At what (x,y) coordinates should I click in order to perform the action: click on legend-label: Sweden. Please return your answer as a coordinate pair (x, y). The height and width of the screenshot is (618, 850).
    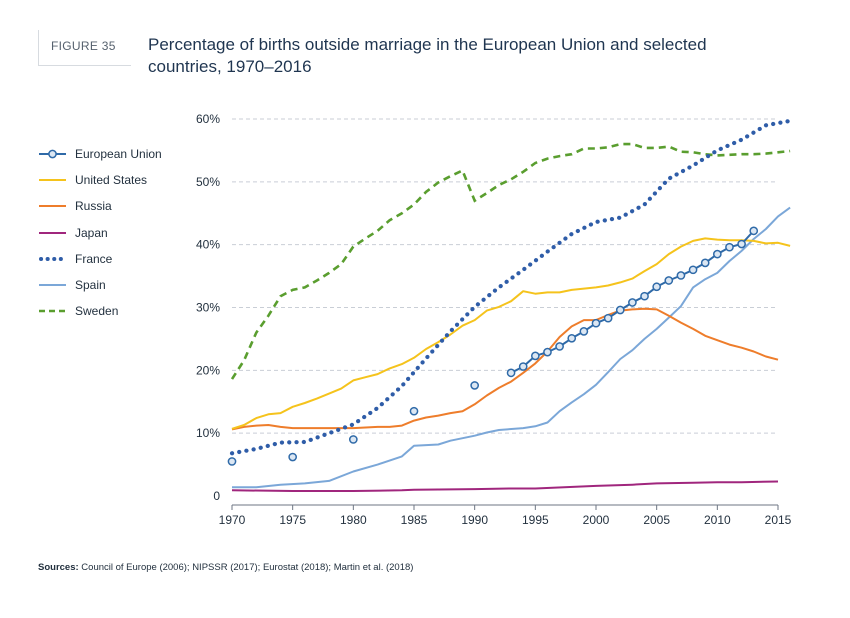
    Looking at the image, I should click on (97, 311).